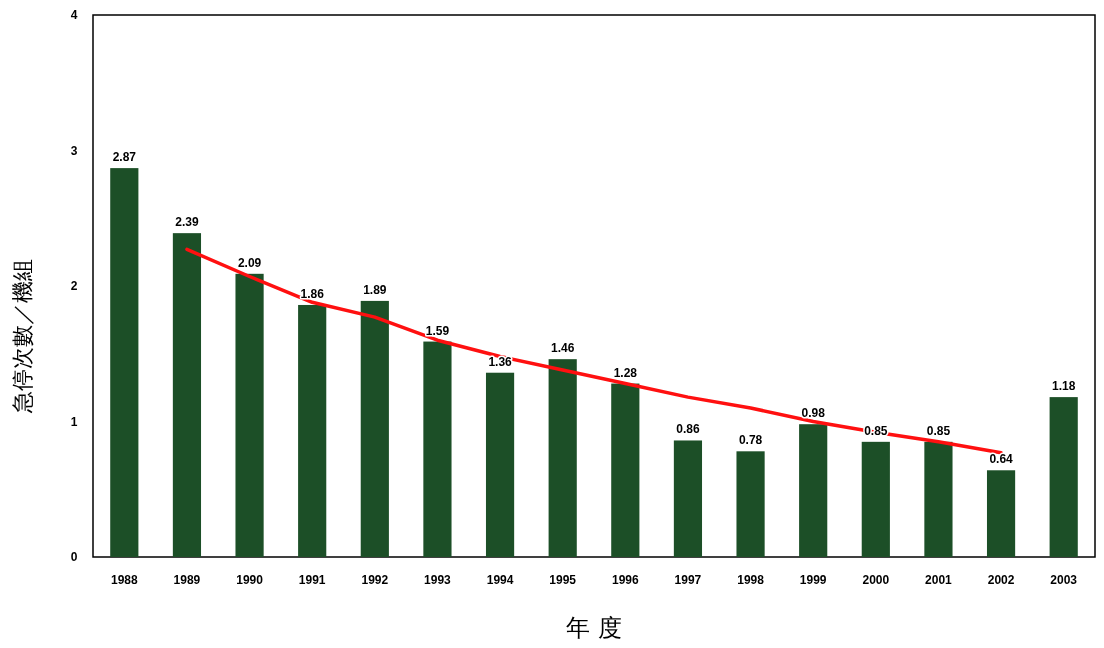 This screenshot has width=1104, height=648. I want to click on data-label: 0.86, so click(688, 429).